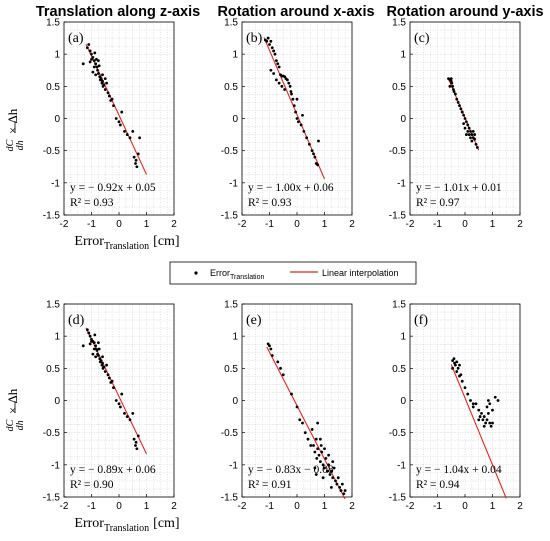 The width and height of the screenshot is (550, 541). What do you see at coordinates (126, 243) in the screenshot?
I see `x-axis-label: ErrorTranslation [cm]` at bounding box center [126, 243].